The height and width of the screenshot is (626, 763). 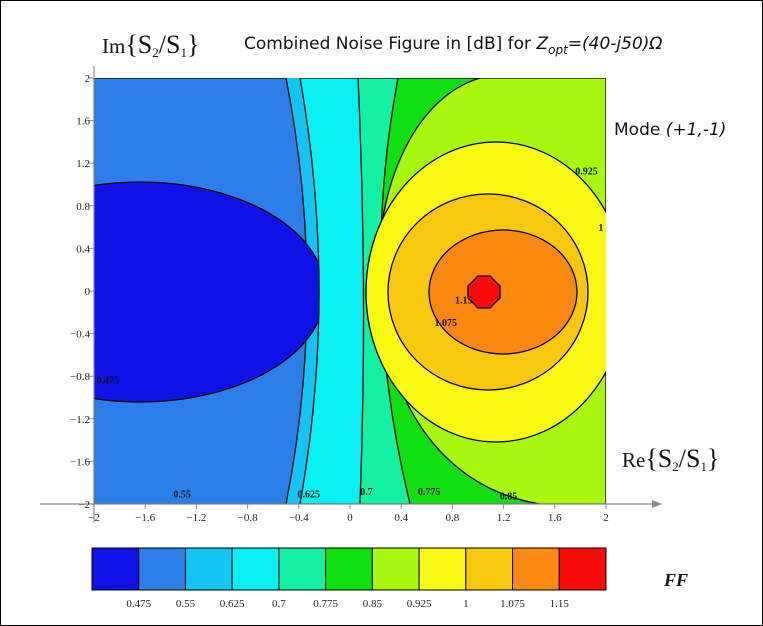 I want to click on y-tick-label: 1.2, so click(x=83, y=164).